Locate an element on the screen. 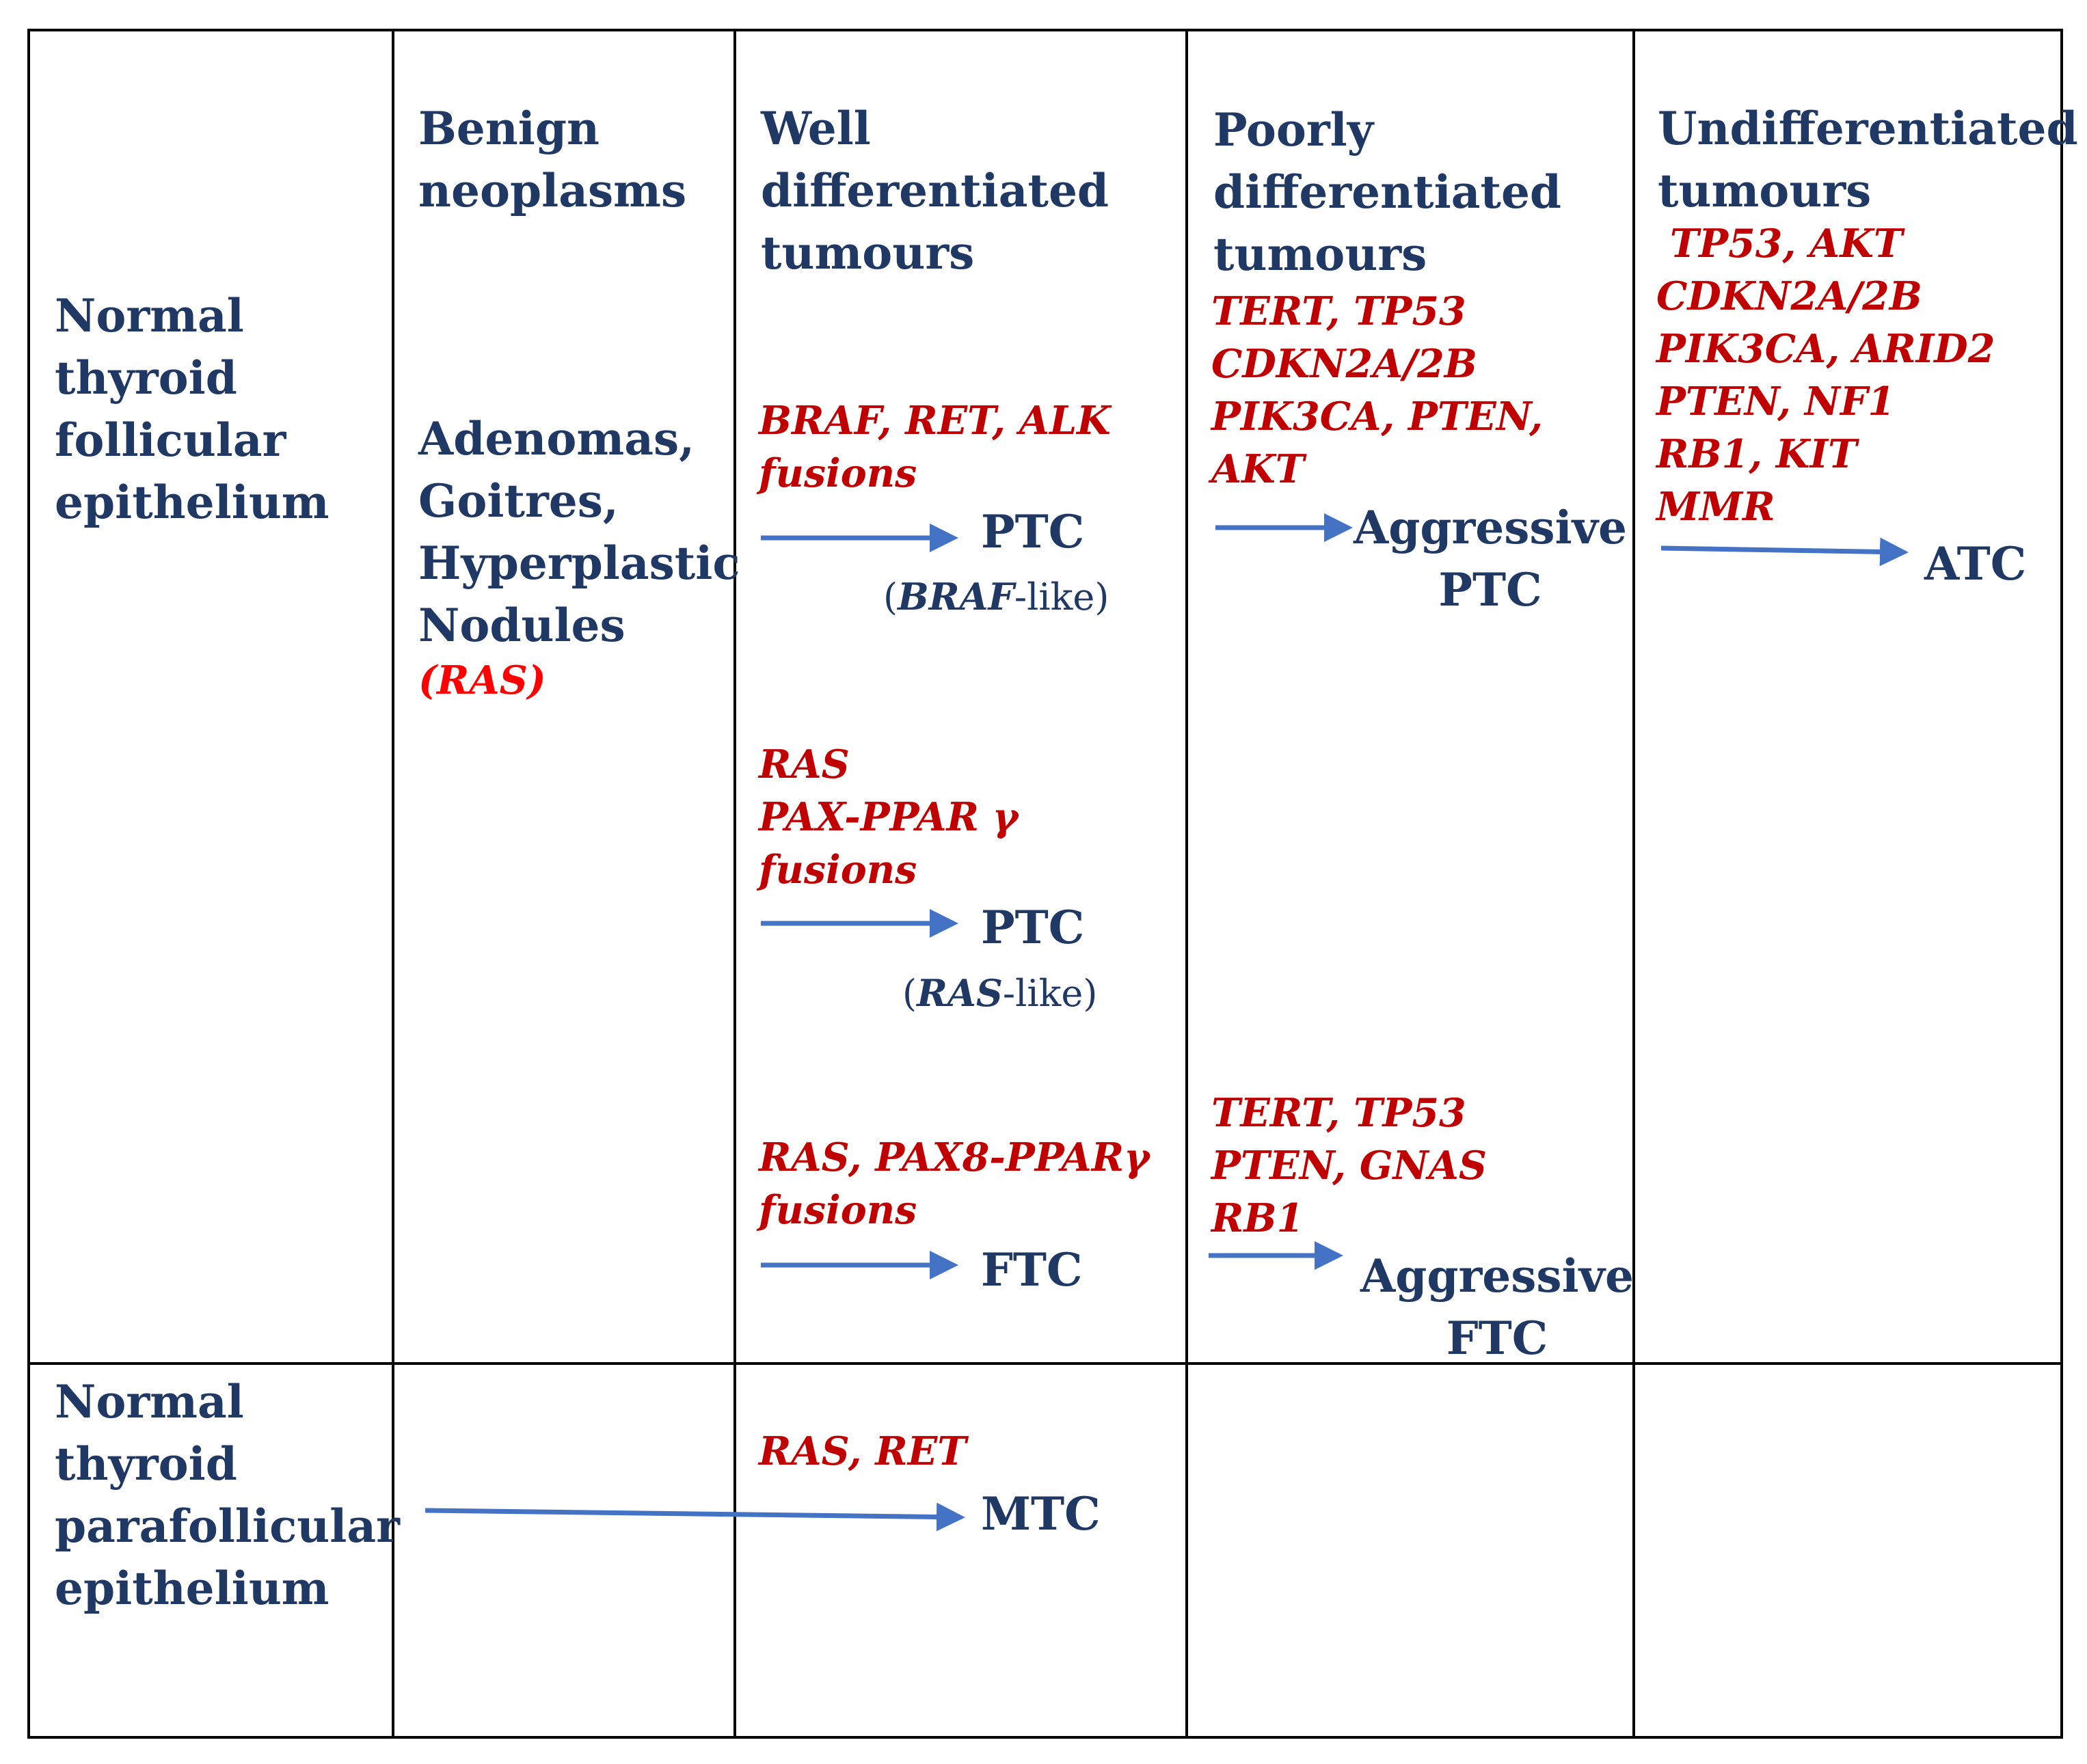 The width and height of the screenshot is (2087, 1764). poor-pathway-2-genes: TERT, TP53 PTEN, GNAS RB1 is located at coordinates (1349, 1165).